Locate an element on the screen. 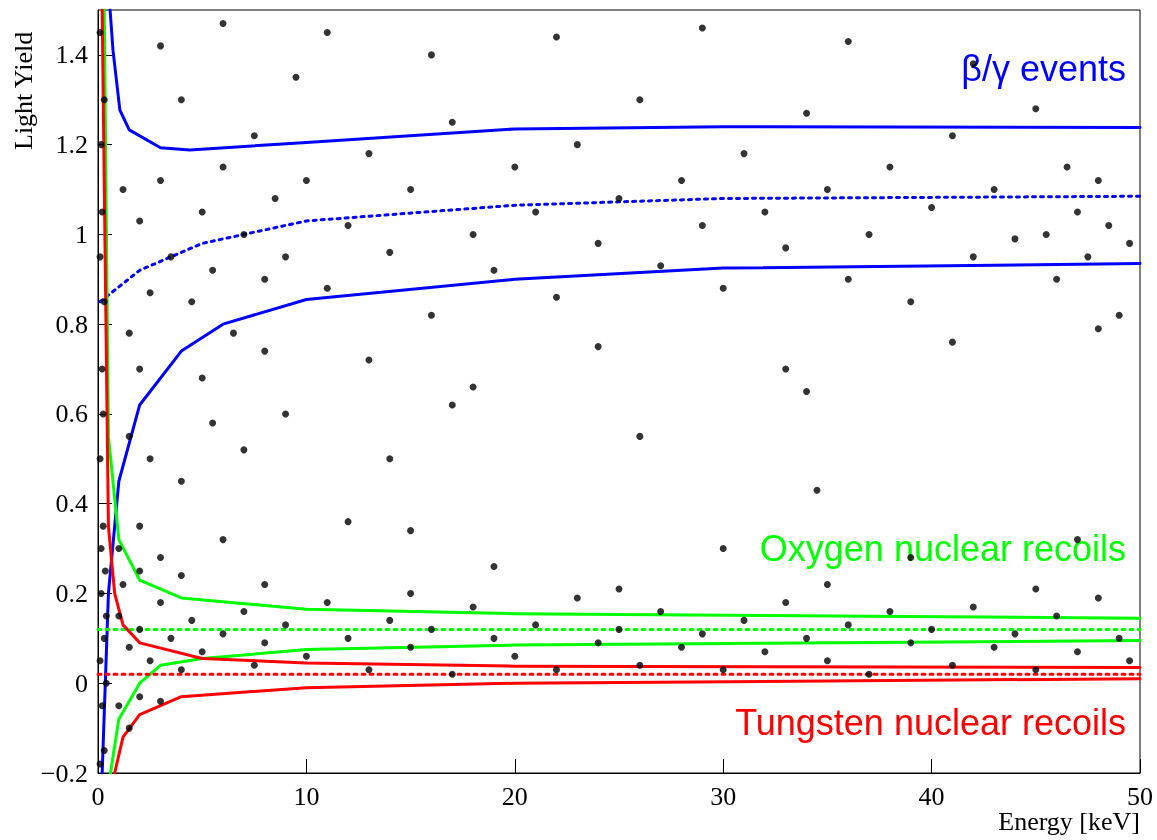  y-tick-label: −0.2 is located at coordinates (64, 773).